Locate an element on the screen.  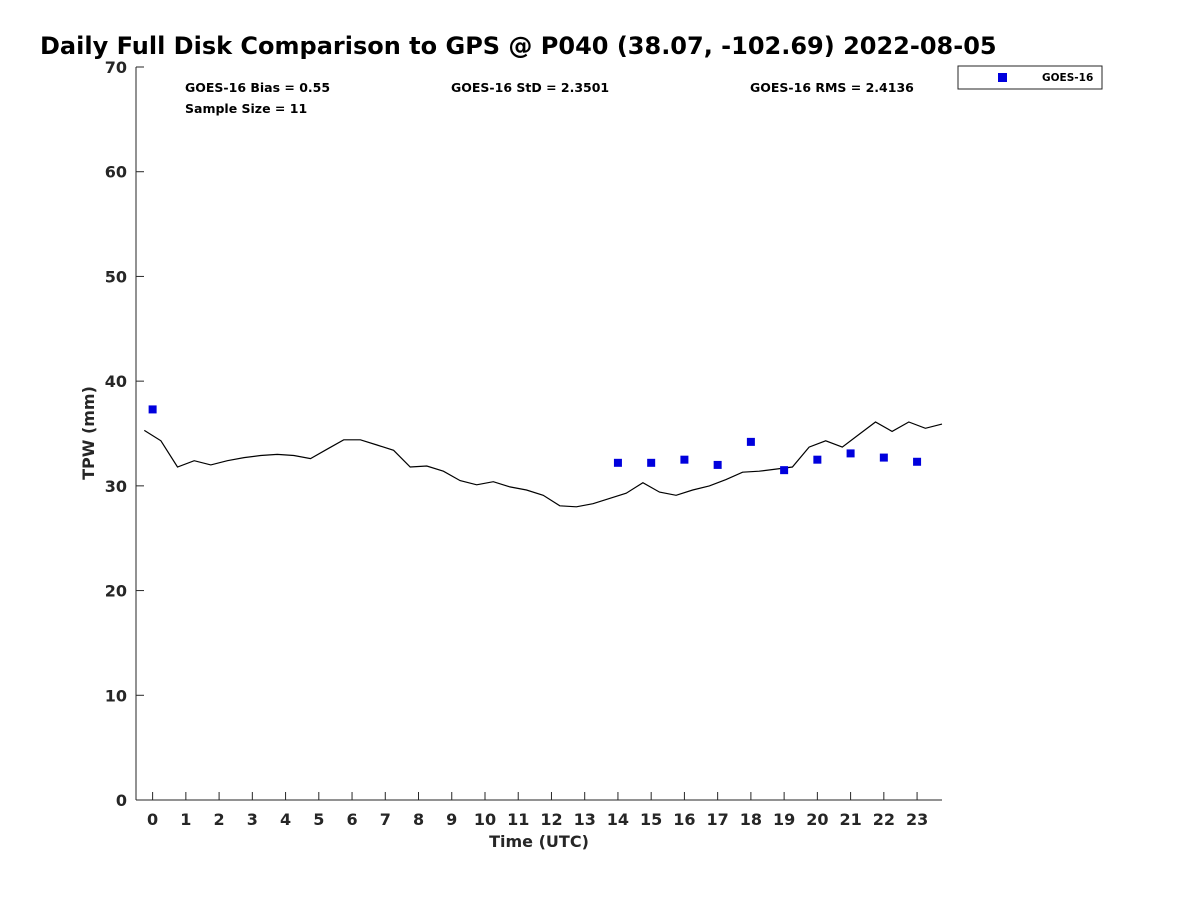
y-tick-label: 50 is located at coordinates (116, 276).